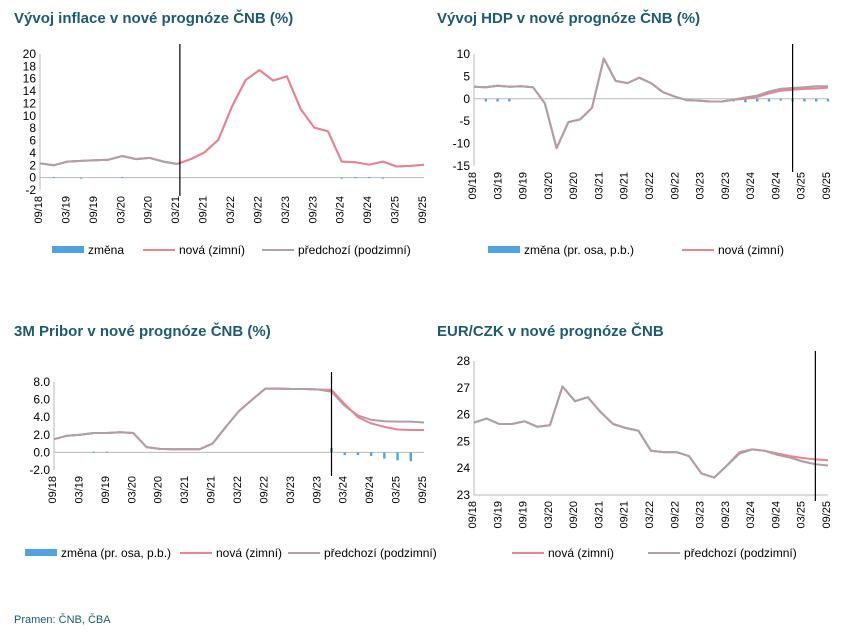 The height and width of the screenshot is (634, 844). I want to click on y-tick-label: 25, so click(464, 441).